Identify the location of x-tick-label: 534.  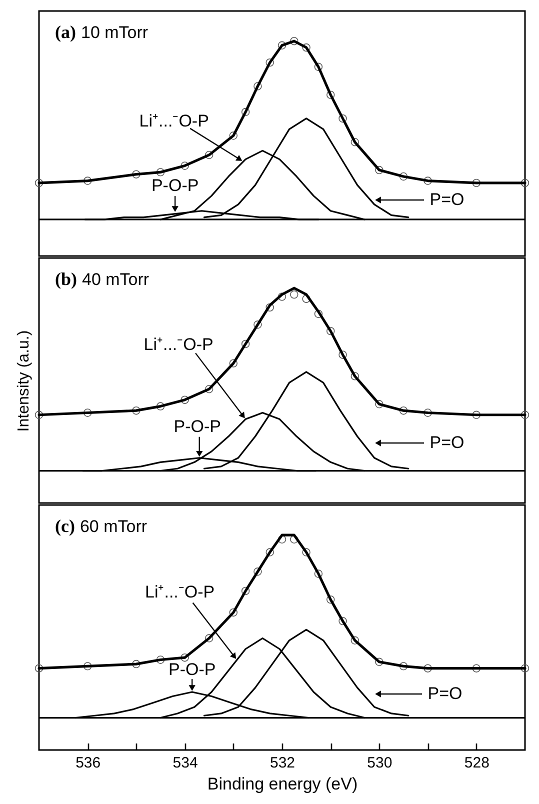
(185, 763).